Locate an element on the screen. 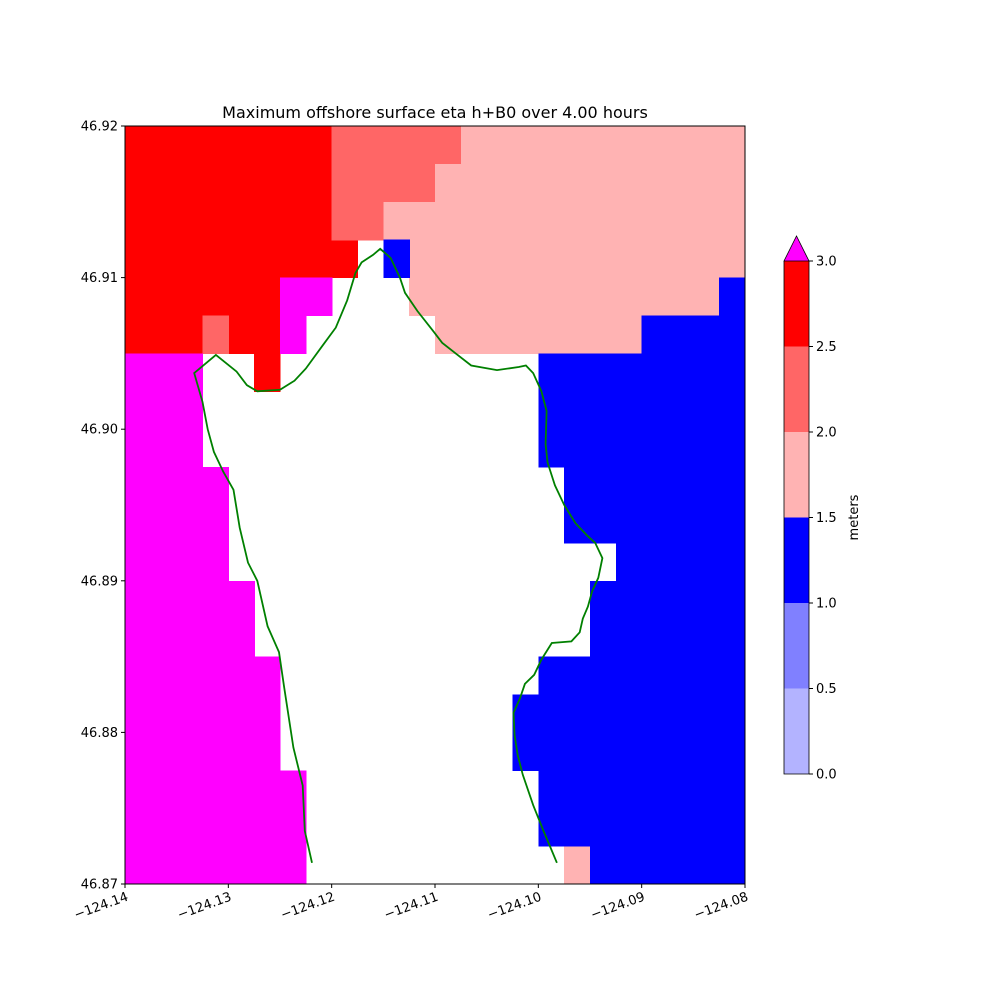 Image resolution: width=1000 pixels, height=1000 pixels. x-tick-label: −124.11 is located at coordinates (411, 906).